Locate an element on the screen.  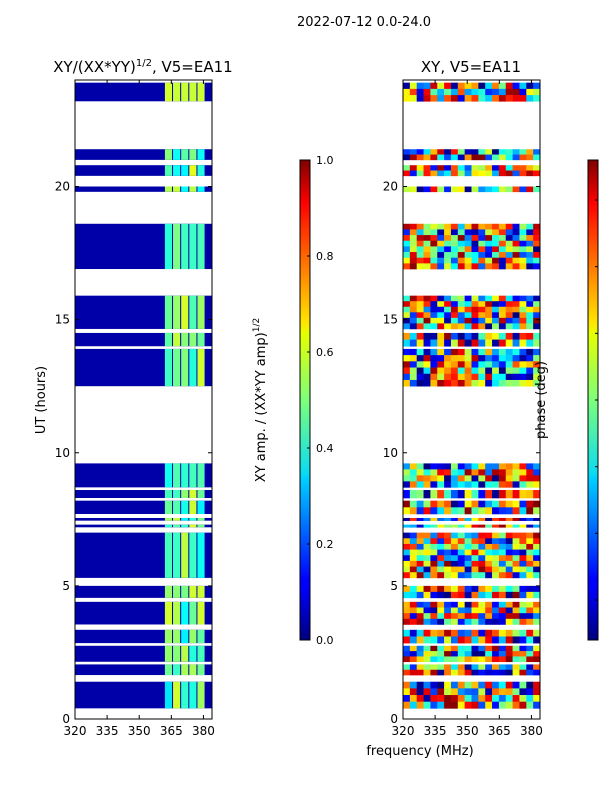
colorbar-tick-label: 1.0 is located at coordinates (325, 160).